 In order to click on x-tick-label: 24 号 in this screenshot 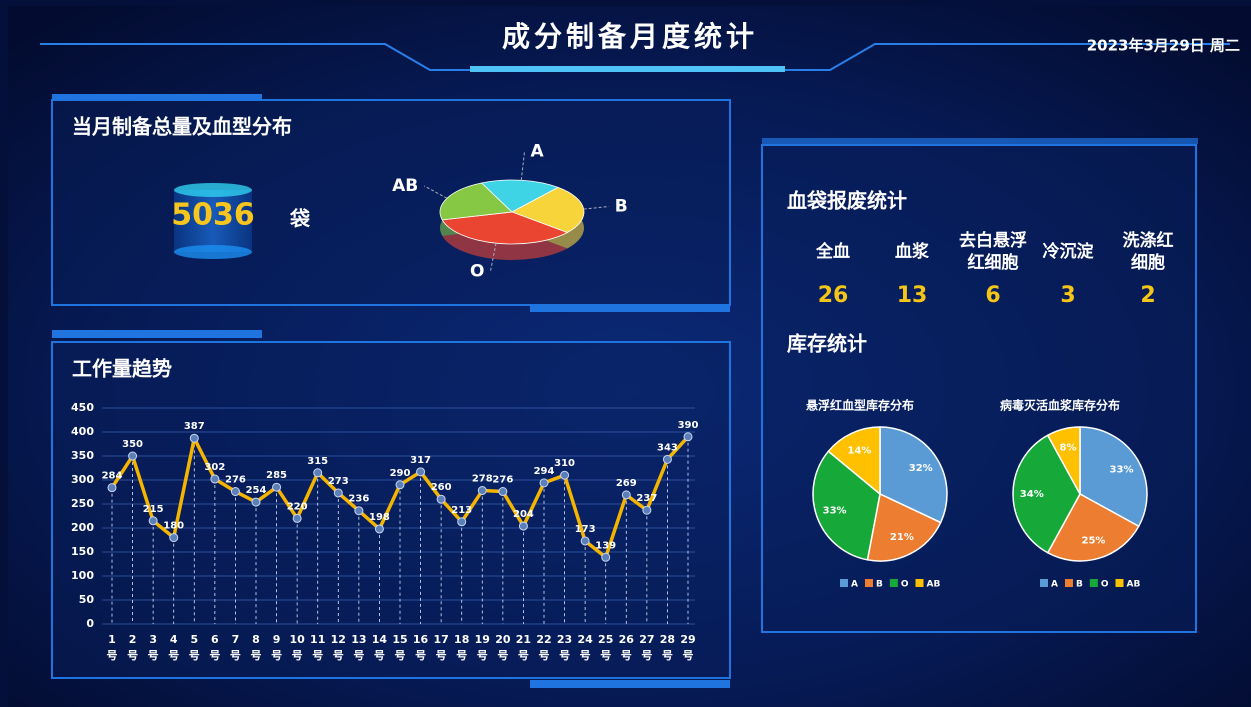, I will do `click(585, 647)`.